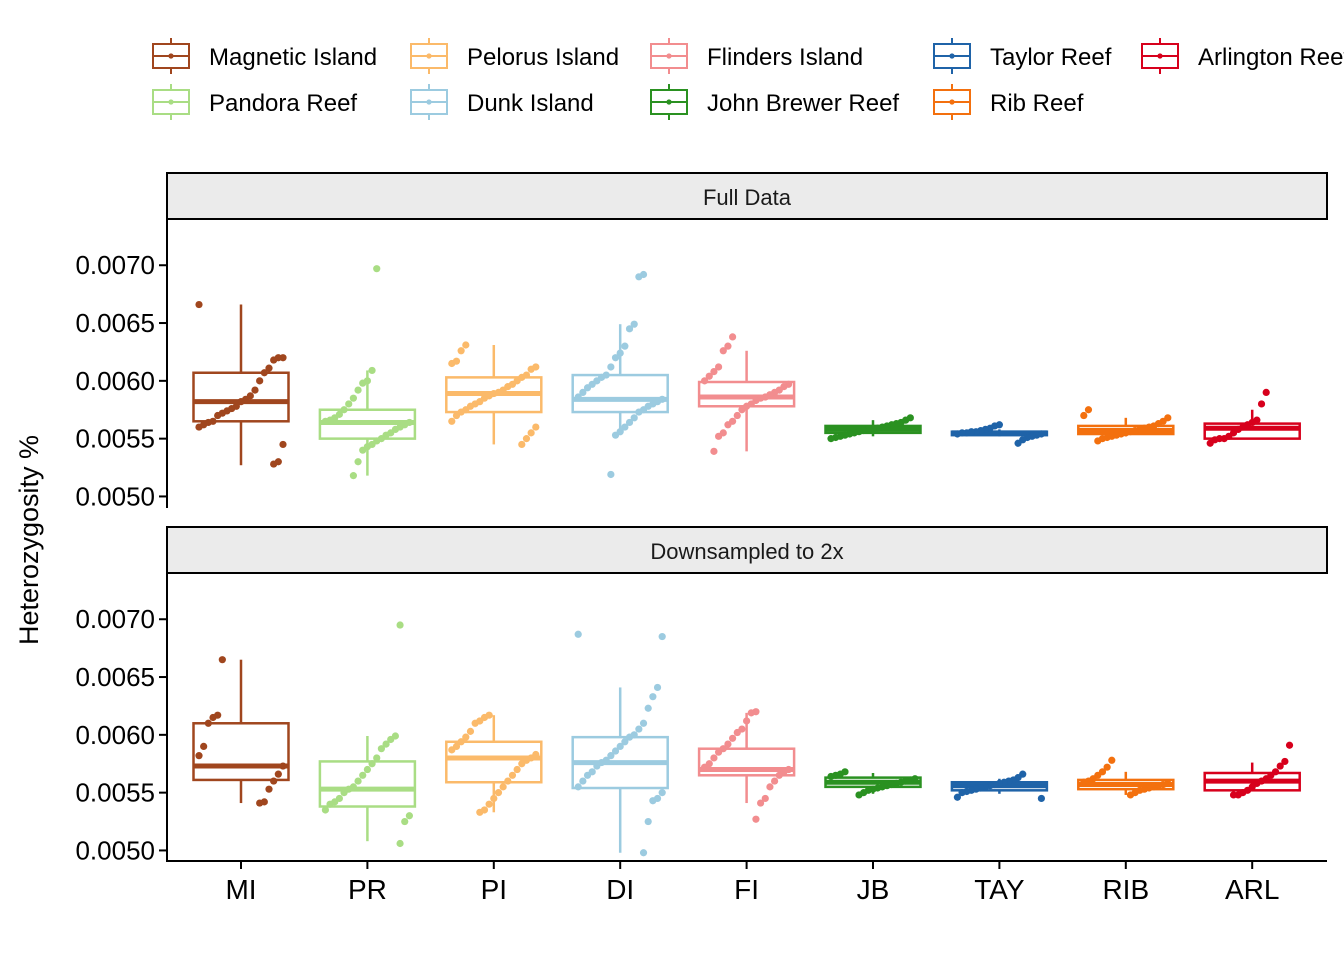  What do you see at coordinates (1126, 425) in the screenshot?
I see `box-rib` at bounding box center [1126, 425].